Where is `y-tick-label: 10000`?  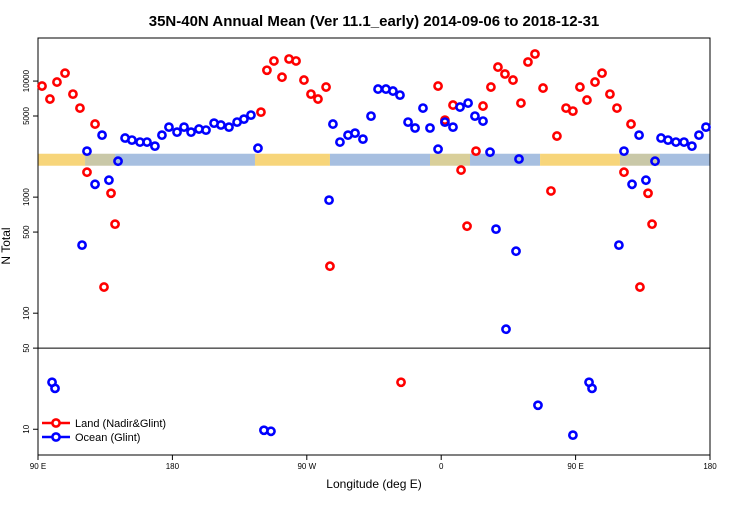
y-tick-label: 10000 is located at coordinates (26, 80).